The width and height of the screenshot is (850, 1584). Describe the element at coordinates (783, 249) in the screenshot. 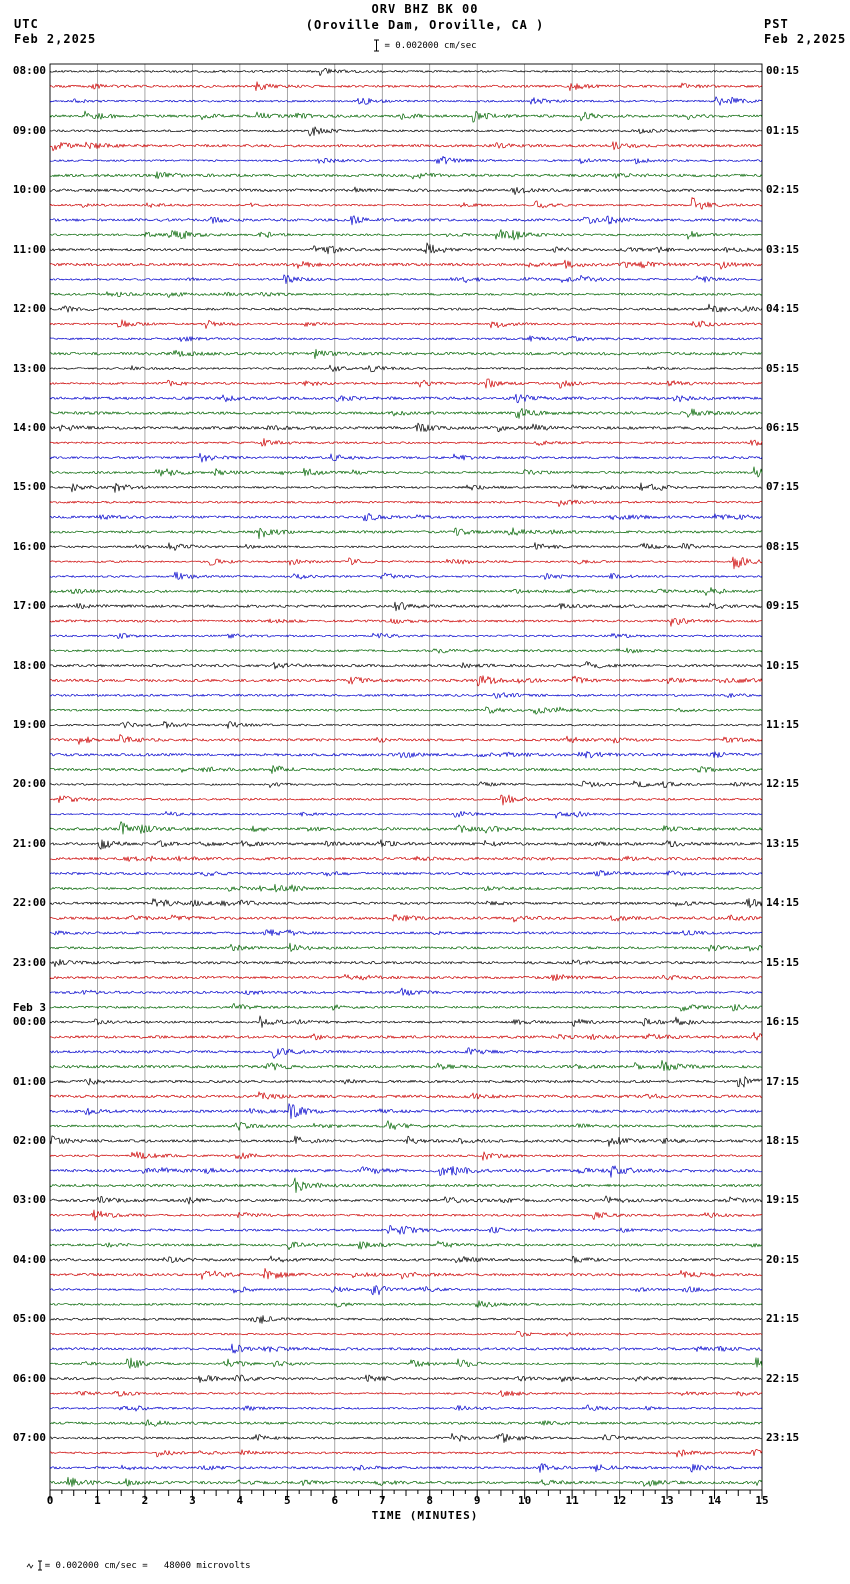

I see `pst-hour-label: 03:15` at that location.